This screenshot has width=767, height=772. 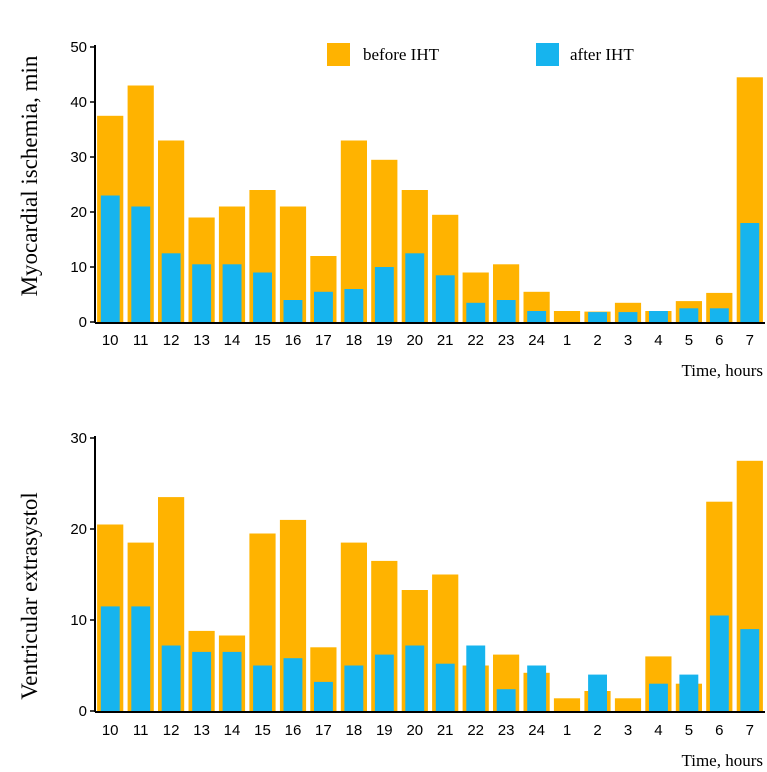 I want to click on chart-ventricular-extrasystol-ytick-label-30: 30, so click(x=78, y=438).